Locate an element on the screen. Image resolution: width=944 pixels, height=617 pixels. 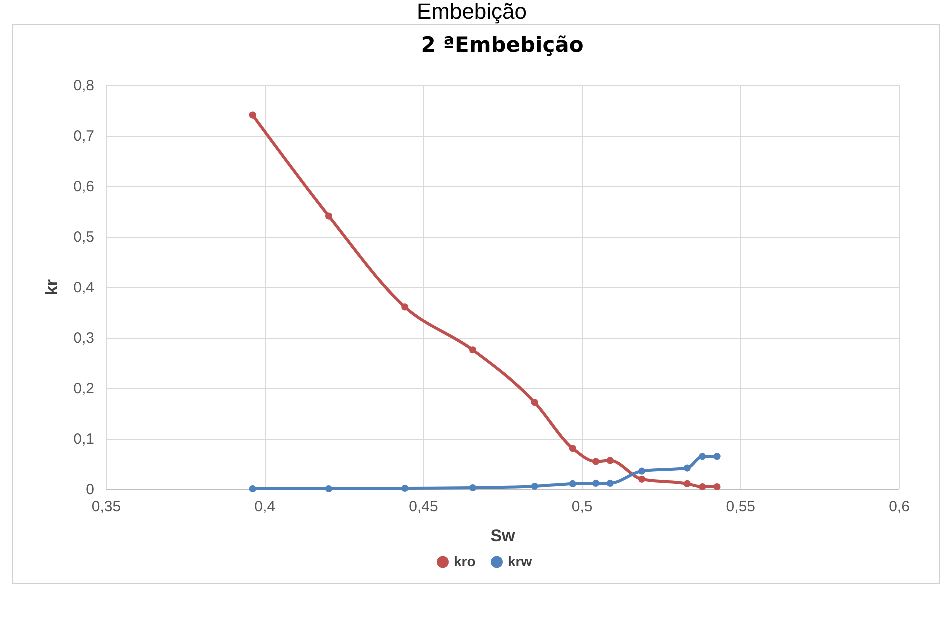
x-tick-label: 0,4 is located at coordinates (265, 507).